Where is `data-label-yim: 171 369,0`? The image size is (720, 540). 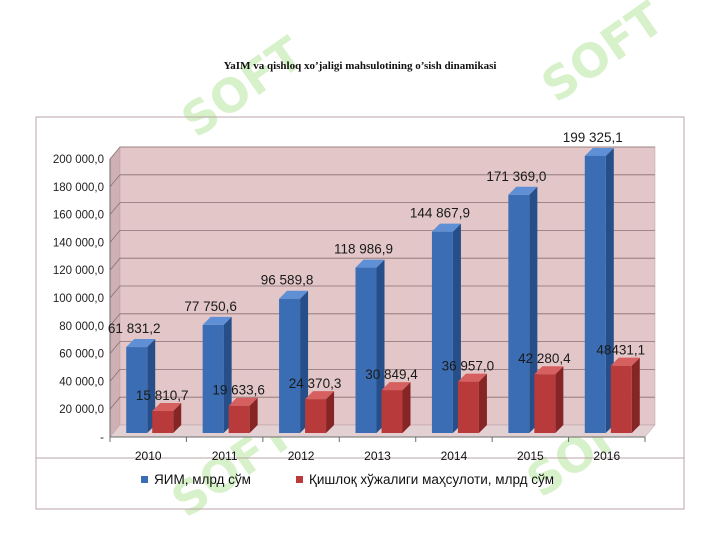 data-label-yim: 171 369,0 is located at coordinates (516, 176).